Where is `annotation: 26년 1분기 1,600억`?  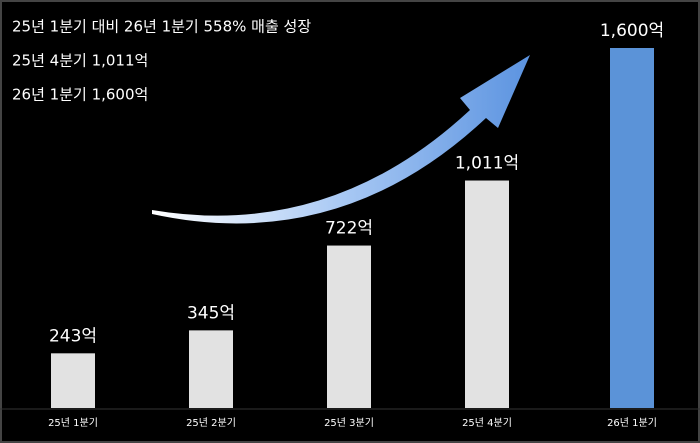 annotation: 26년 1분기 1,600억 is located at coordinates (80, 95).